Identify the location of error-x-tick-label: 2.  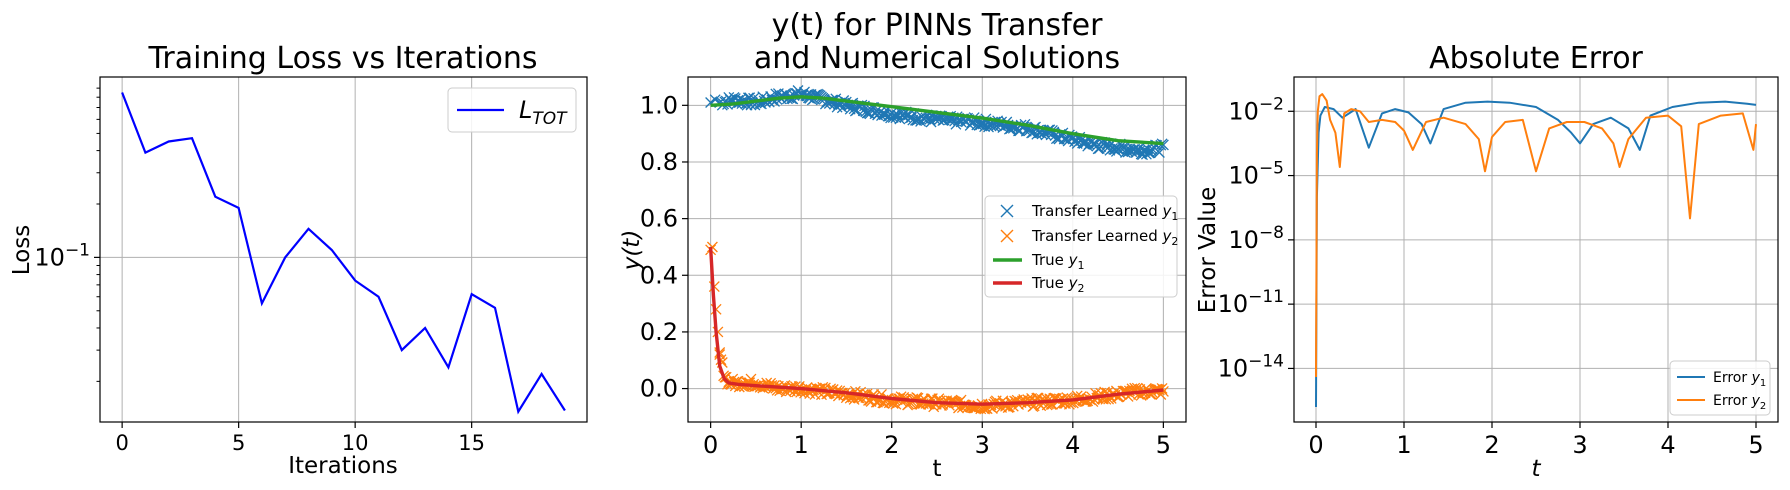
(1491, 445).